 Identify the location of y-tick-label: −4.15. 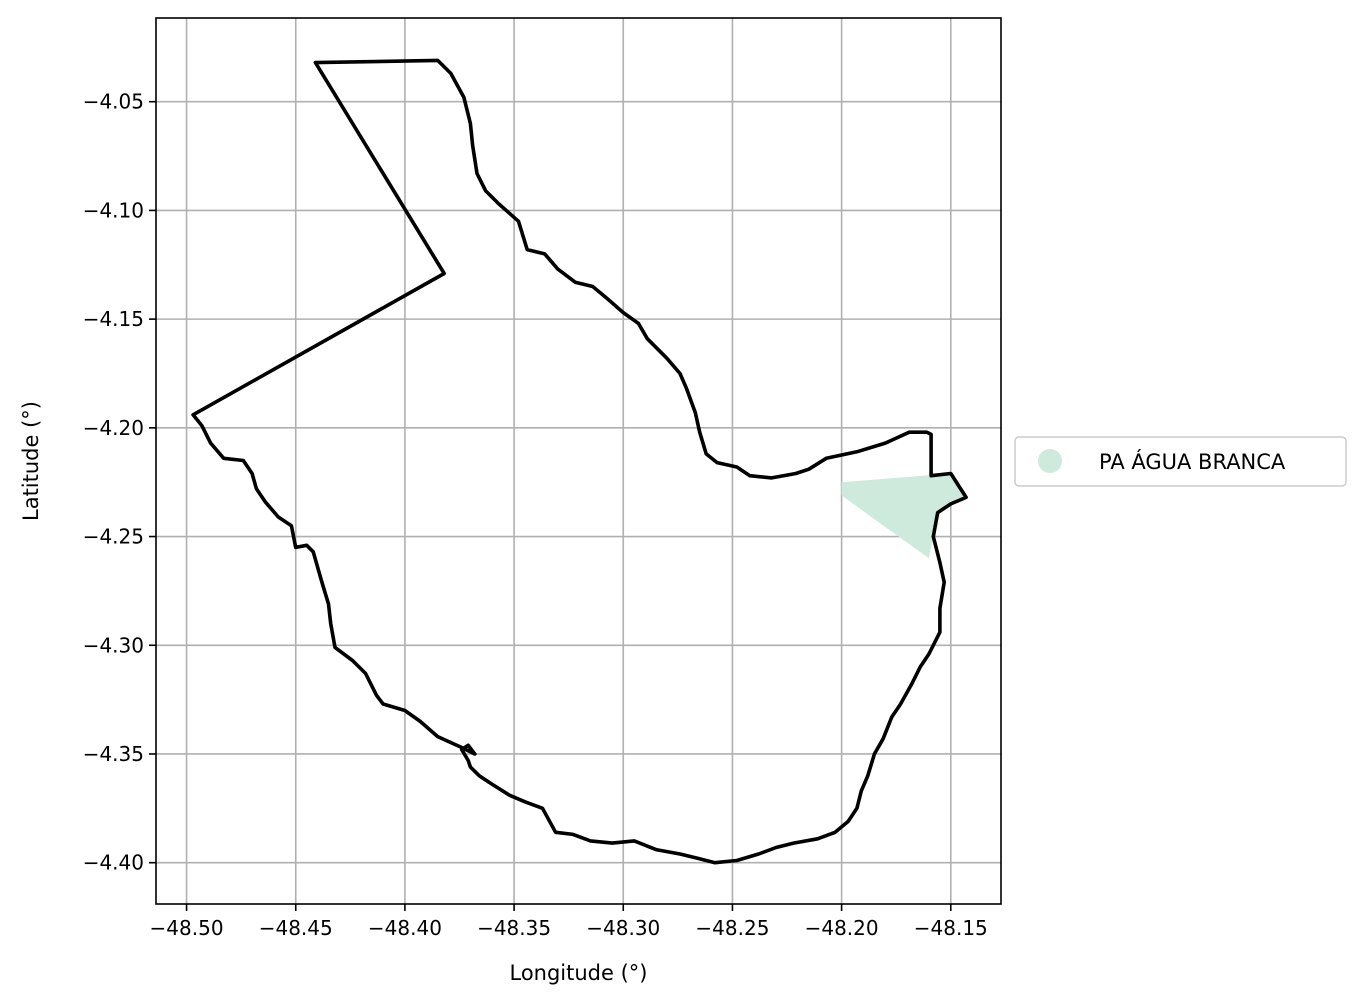
(113, 319).